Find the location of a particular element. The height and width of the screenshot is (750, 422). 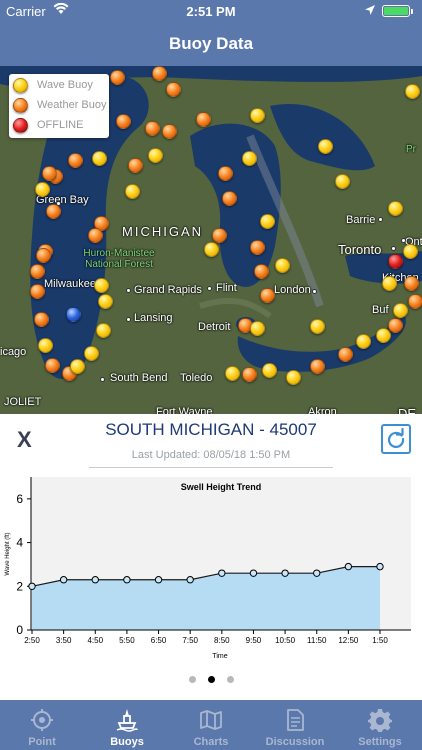

tab-settings: Settings is located at coordinates (380, 725).